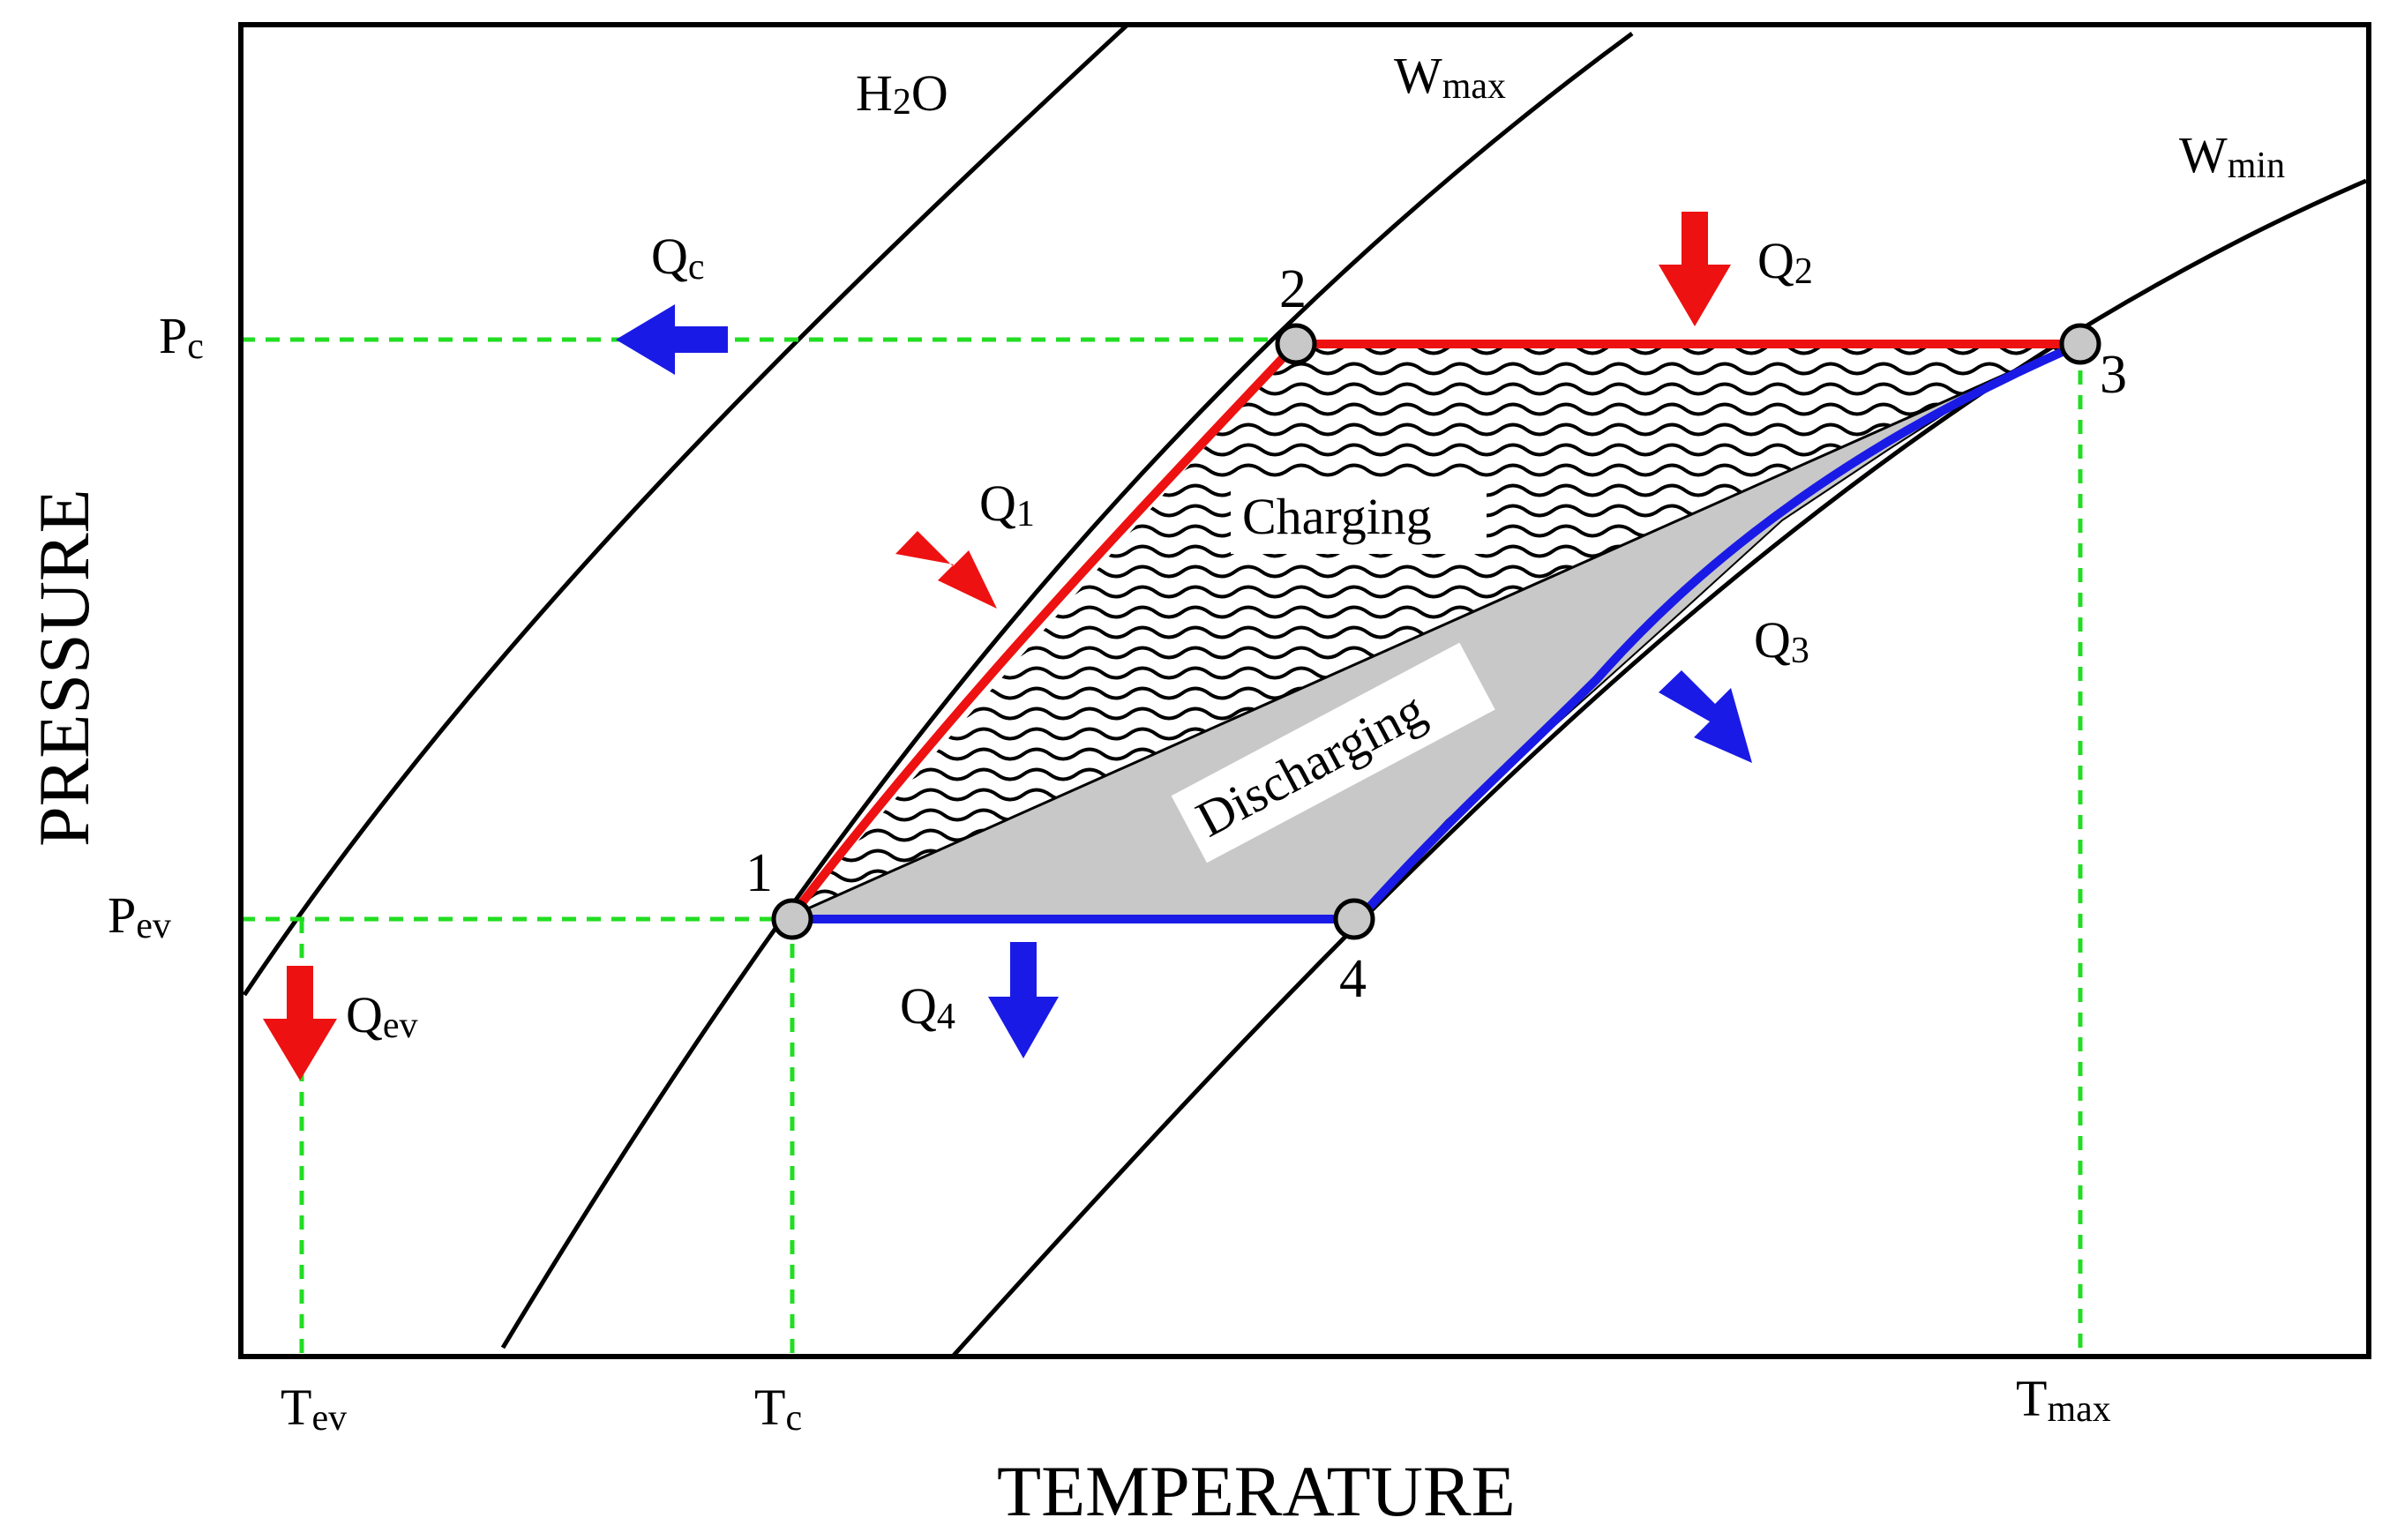  What do you see at coordinates (64, 668) in the screenshot?
I see `y-axis-title: PRESSURE` at bounding box center [64, 668].